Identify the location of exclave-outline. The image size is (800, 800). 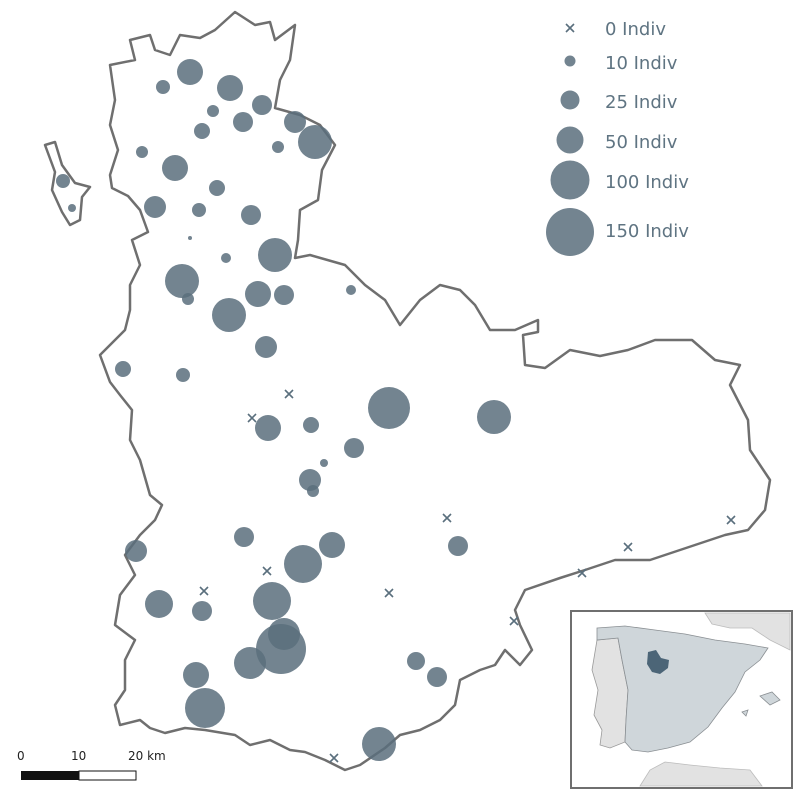
(67, 183).